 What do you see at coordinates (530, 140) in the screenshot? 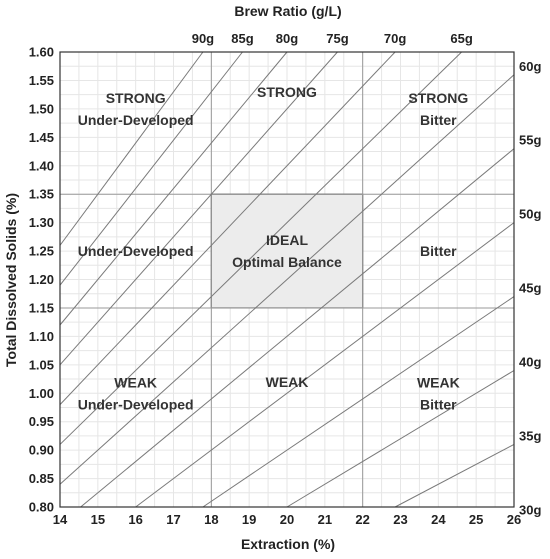
I see `ratio-label-55g: 55g` at bounding box center [530, 140].